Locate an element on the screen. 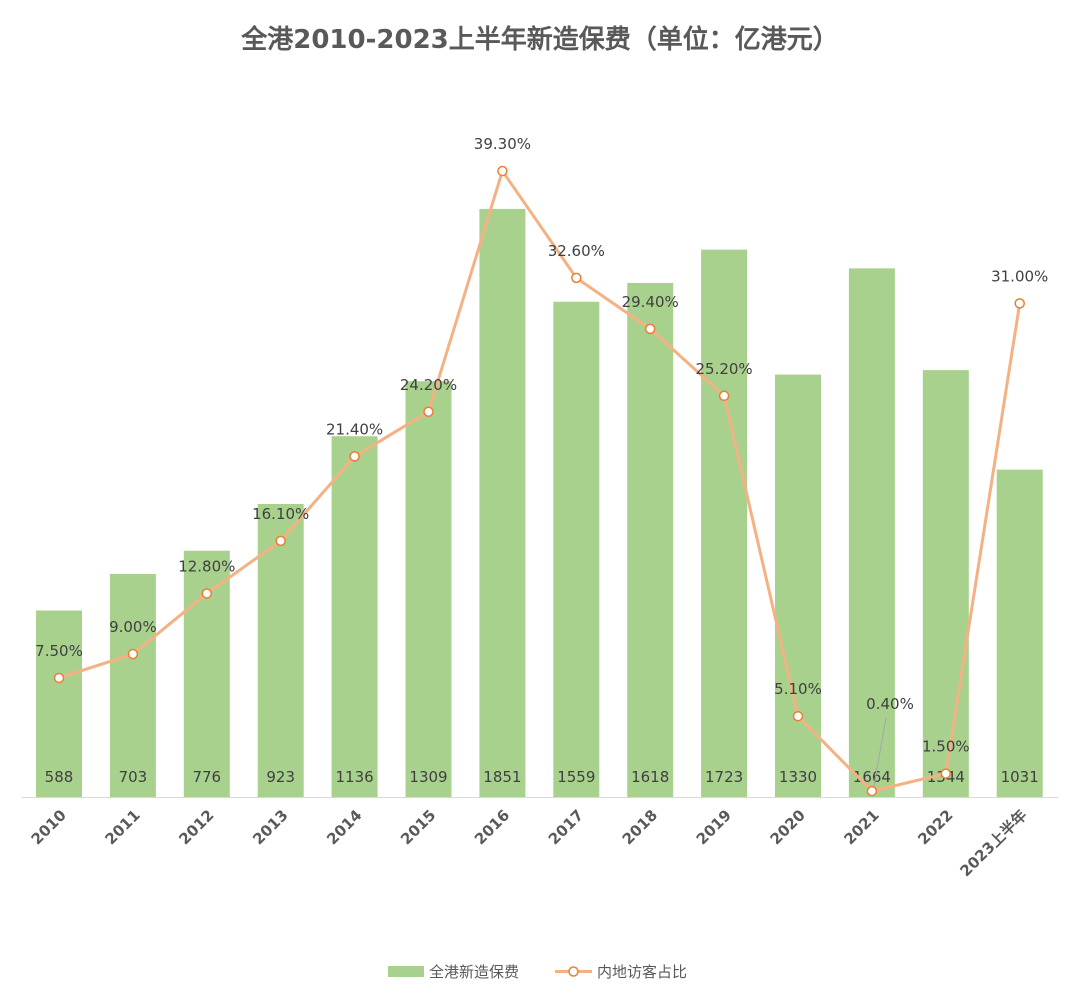 This screenshot has height=1001, width=1080. x-tick-label: 2017 is located at coordinates (566, 827).